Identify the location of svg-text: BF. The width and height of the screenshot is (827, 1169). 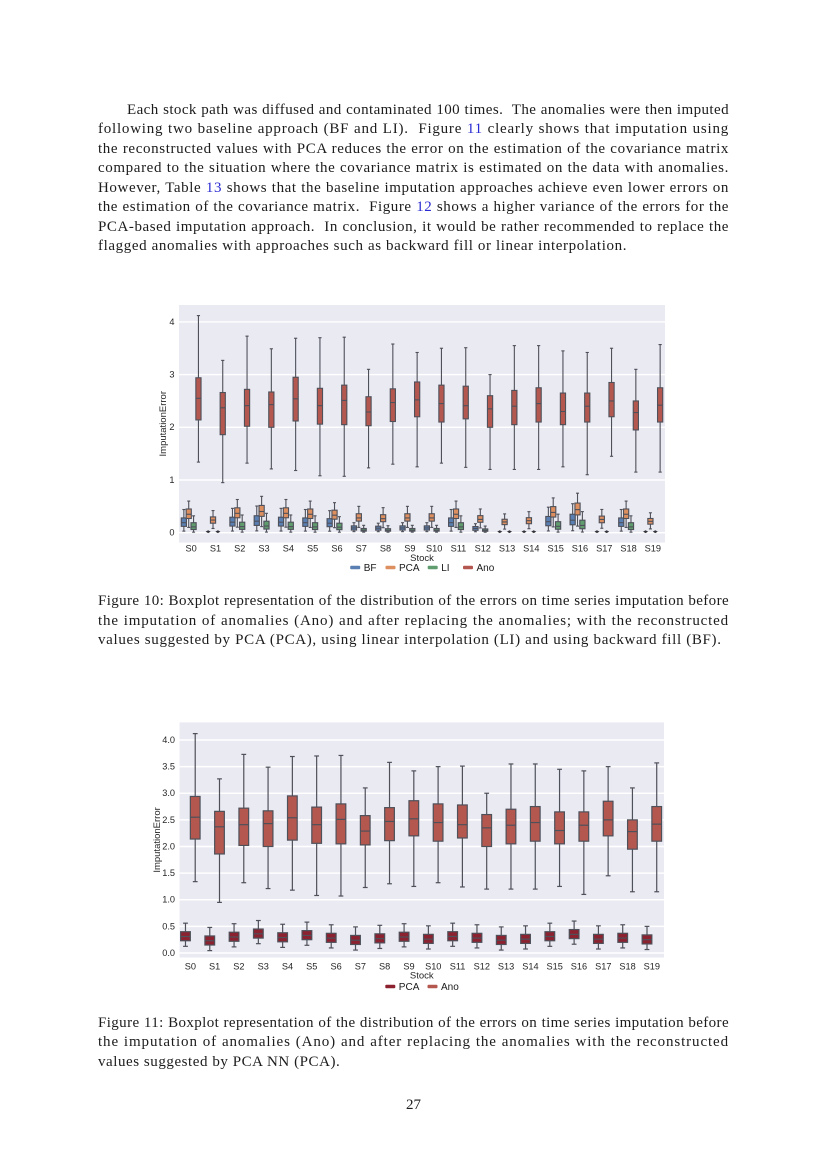
(370, 568).